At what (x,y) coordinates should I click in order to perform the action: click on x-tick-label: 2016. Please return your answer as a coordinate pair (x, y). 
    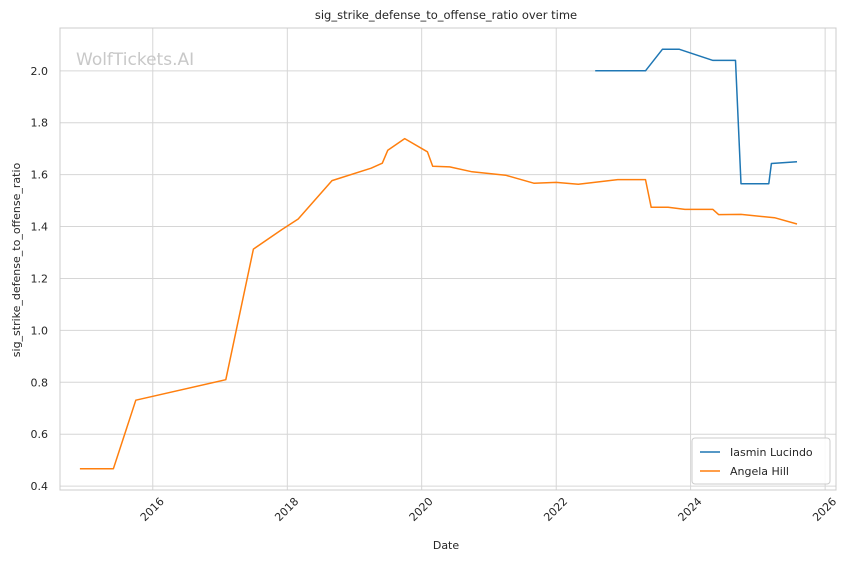
    Looking at the image, I should click on (152, 509).